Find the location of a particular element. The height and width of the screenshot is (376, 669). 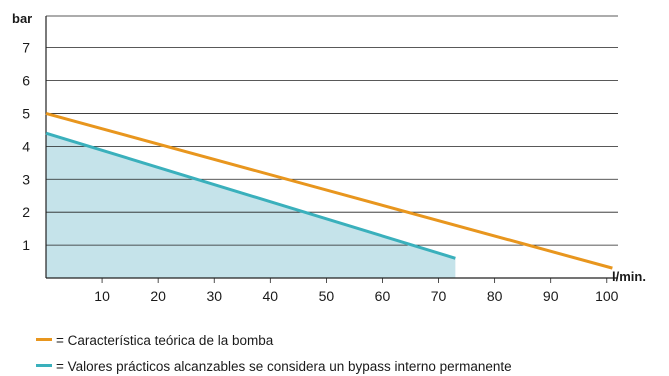

y-tick-label-3: 3 is located at coordinates (26, 179).